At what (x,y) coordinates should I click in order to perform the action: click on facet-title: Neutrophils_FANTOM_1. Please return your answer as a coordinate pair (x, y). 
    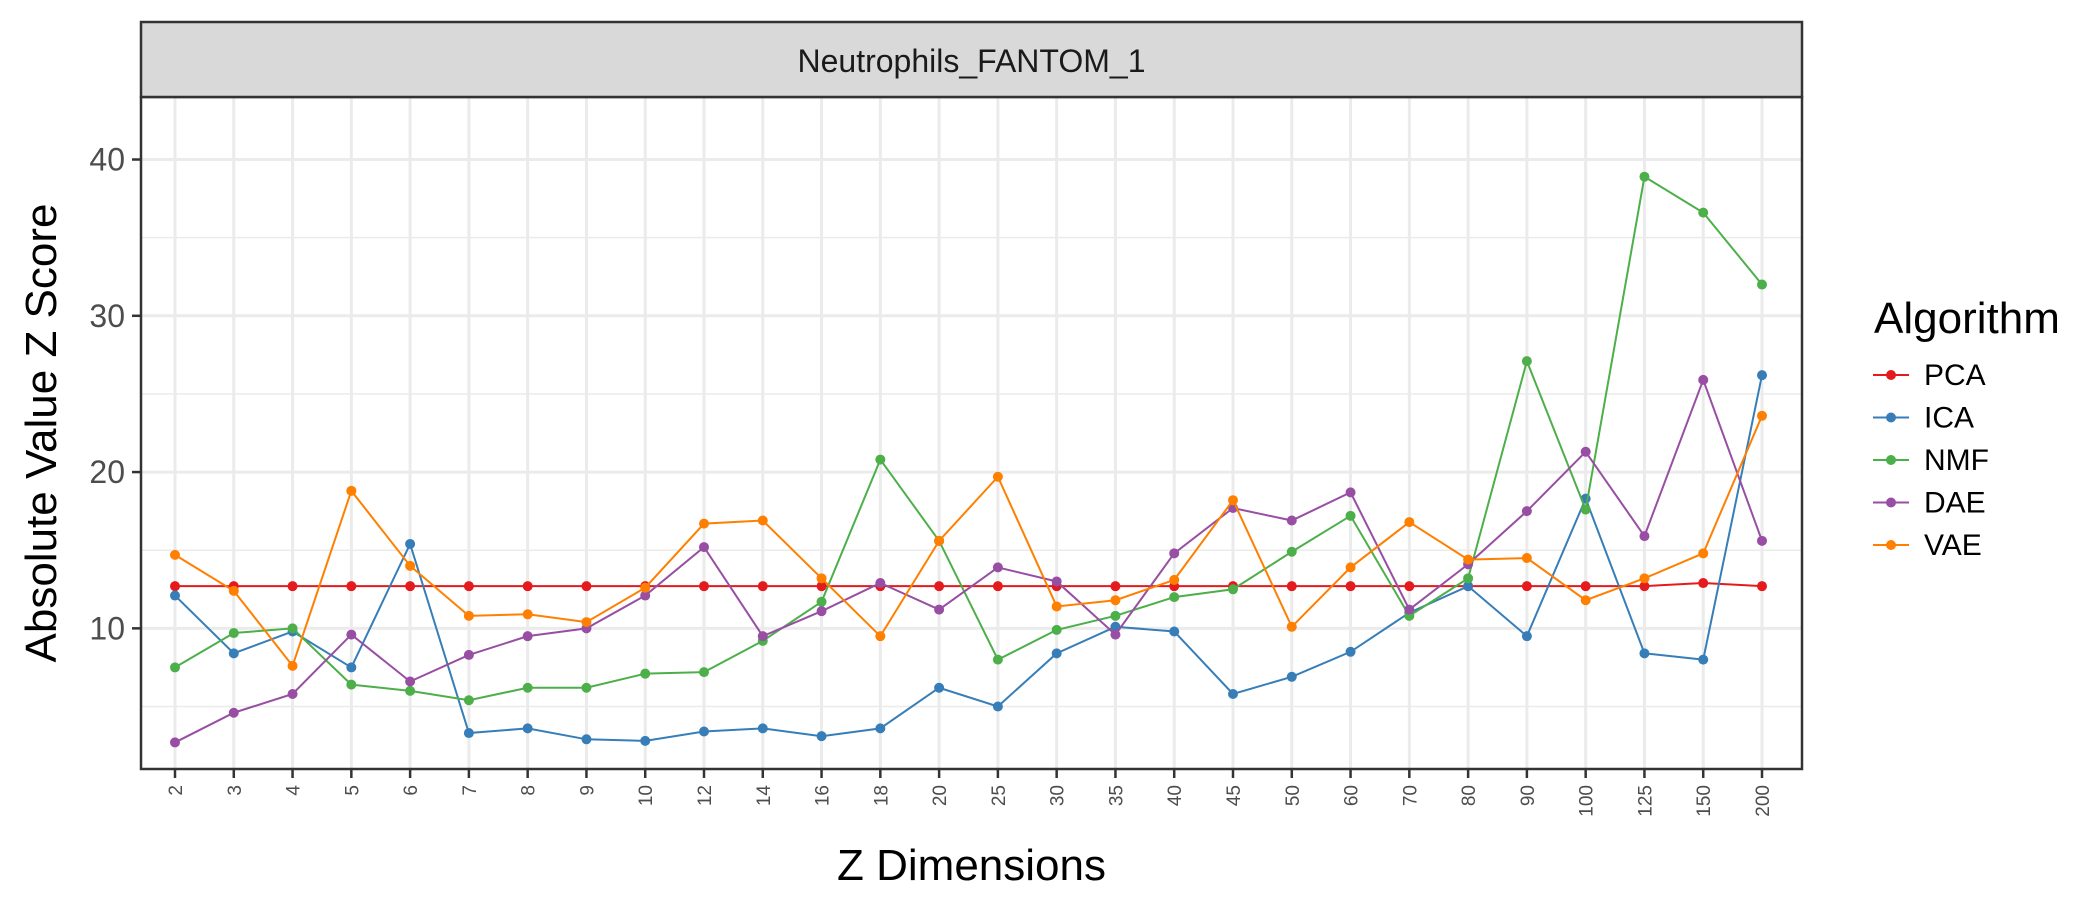
    Looking at the image, I should click on (972, 61).